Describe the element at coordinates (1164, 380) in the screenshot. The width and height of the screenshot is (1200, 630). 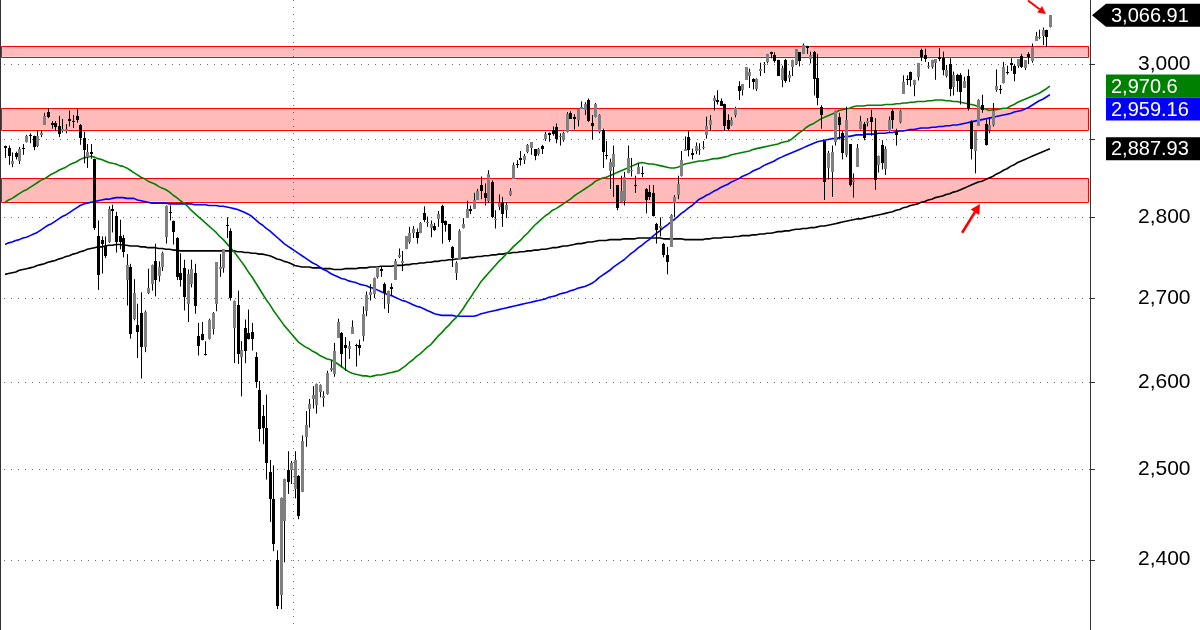
I see `y-tick-label: 2,600` at that location.